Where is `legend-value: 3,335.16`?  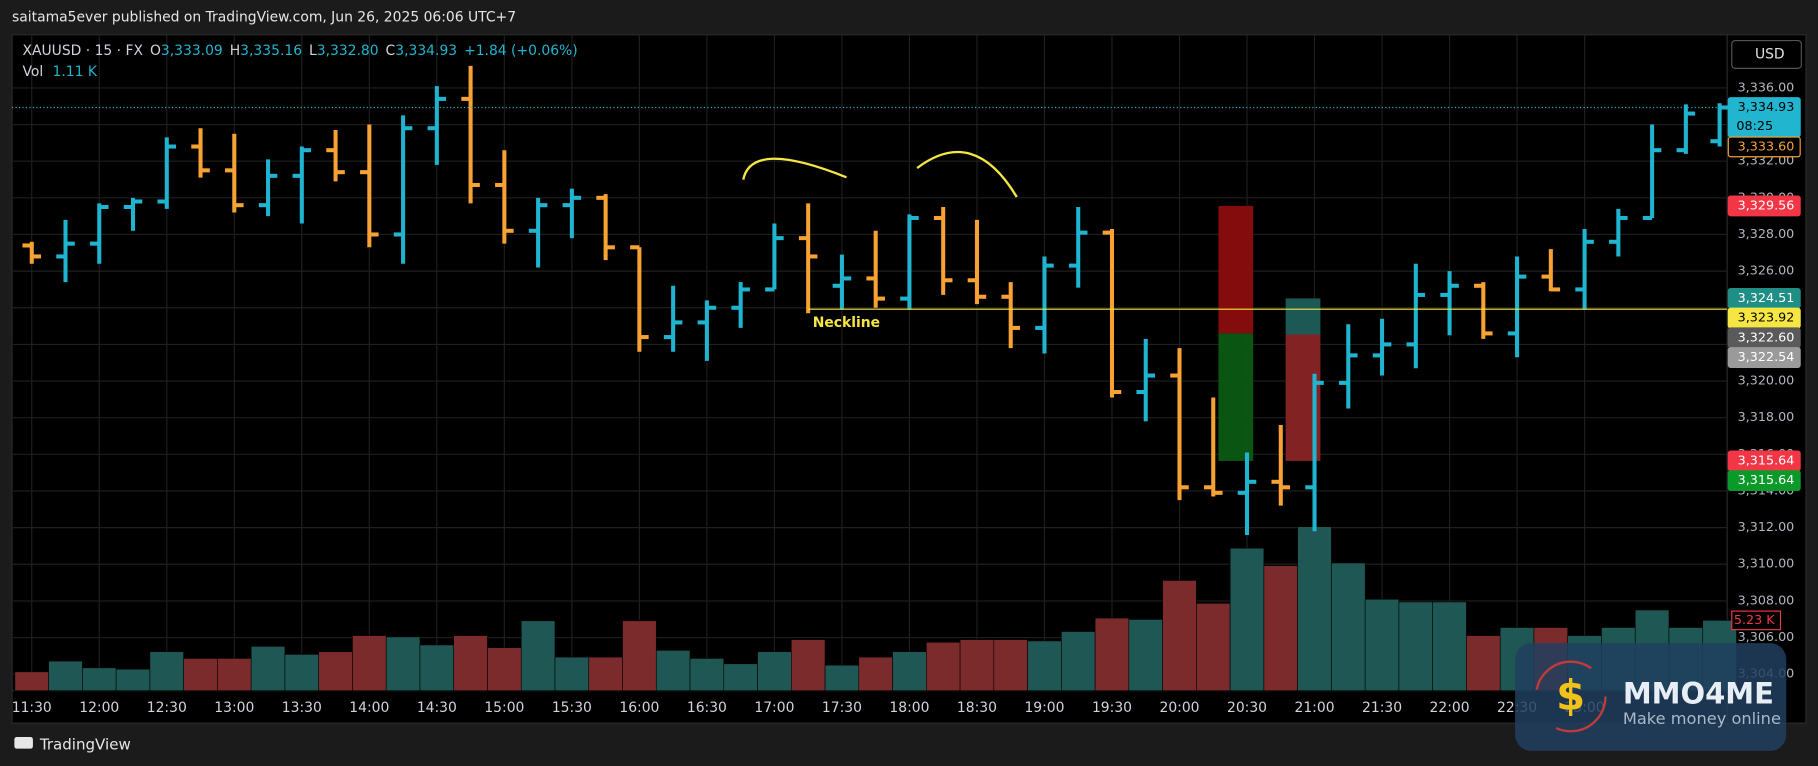
legend-value: 3,335.16 is located at coordinates (271, 51).